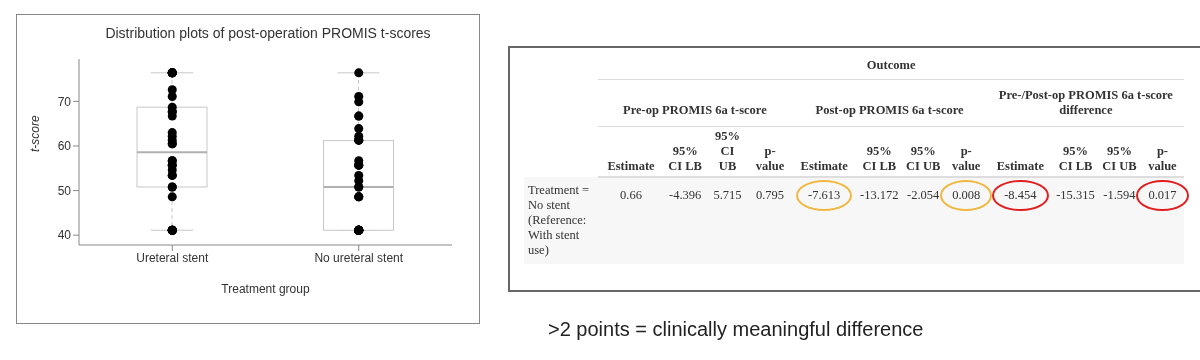 Image resolution: width=1200 pixels, height=360 pixels. I want to click on text: 0.66, so click(631, 195).